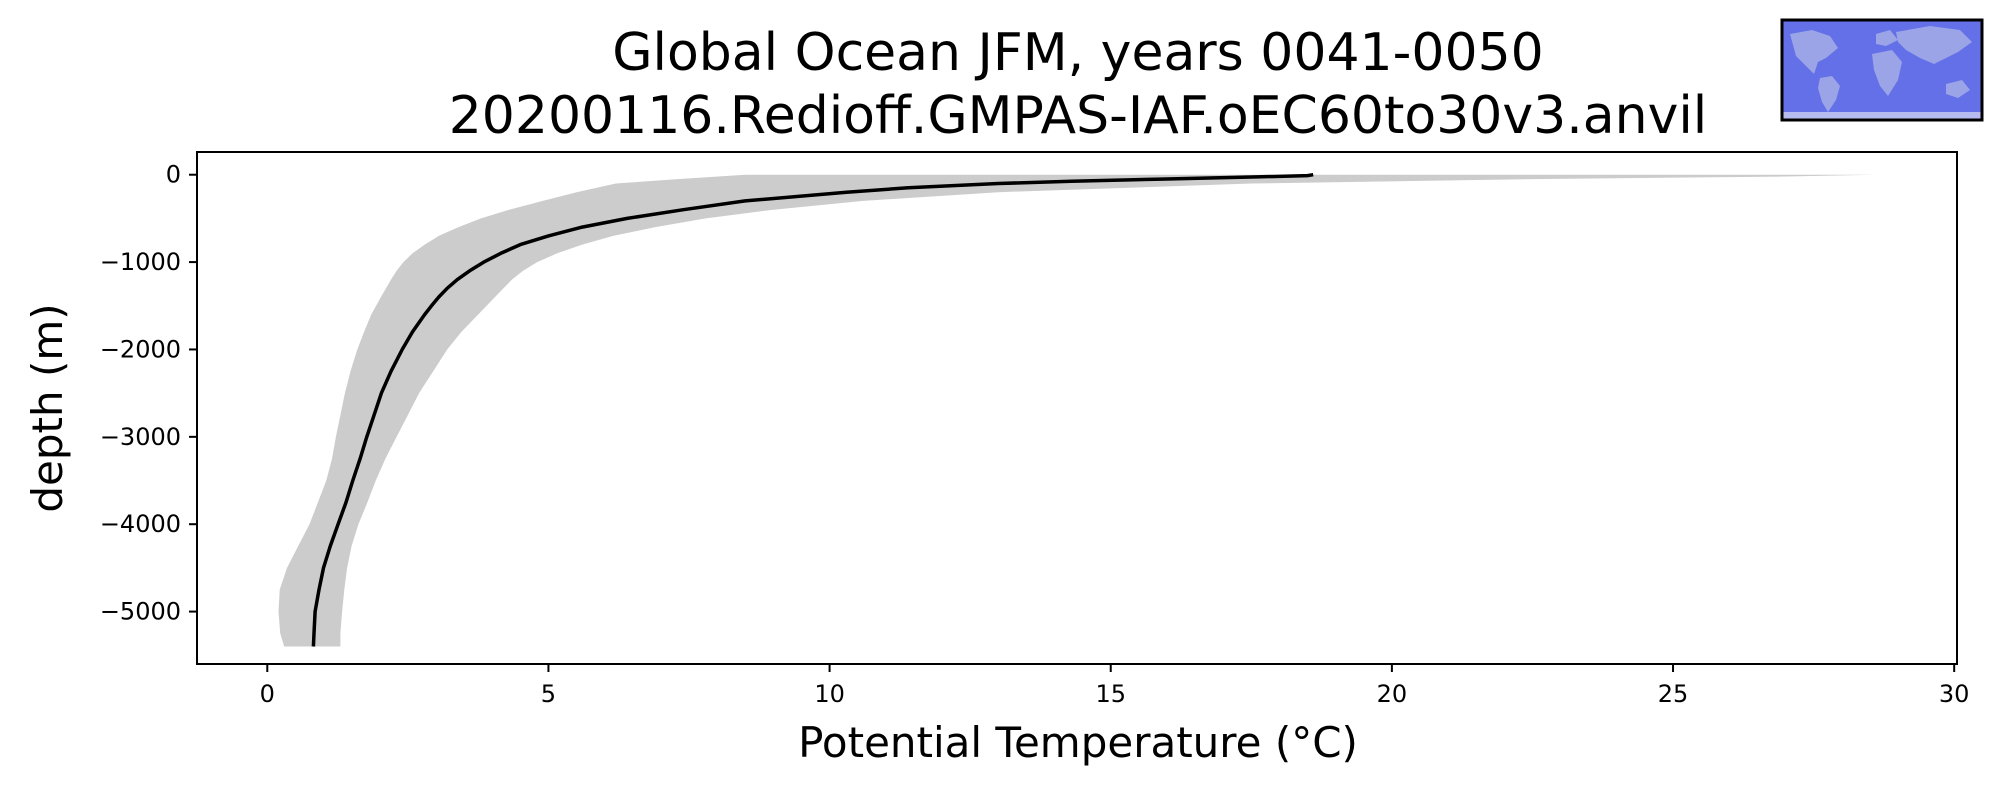 Image resolution: width=2000 pixels, height=800 pixels. I want to click on inset-map-land-africa, so click(1887, 73).